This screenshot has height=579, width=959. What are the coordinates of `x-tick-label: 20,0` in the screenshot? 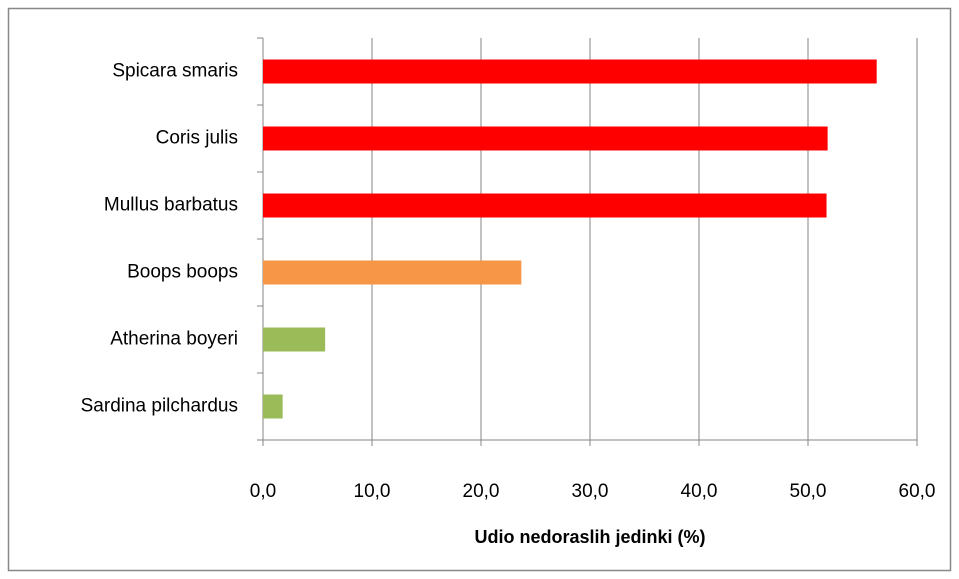 It's located at (481, 491).